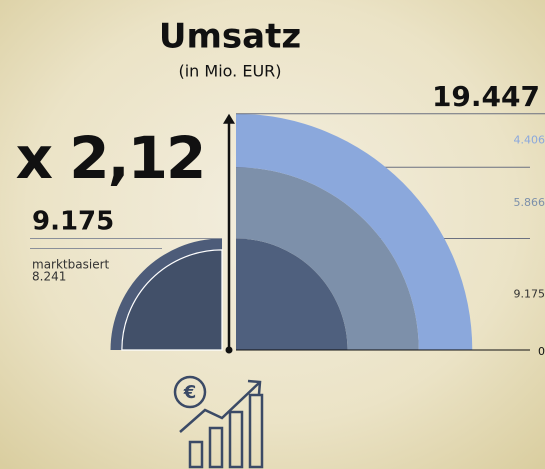 This screenshot has height=469, width=545. Describe the element at coordinates (49, 277) in the screenshot. I see `market-value: 8.241` at that location.